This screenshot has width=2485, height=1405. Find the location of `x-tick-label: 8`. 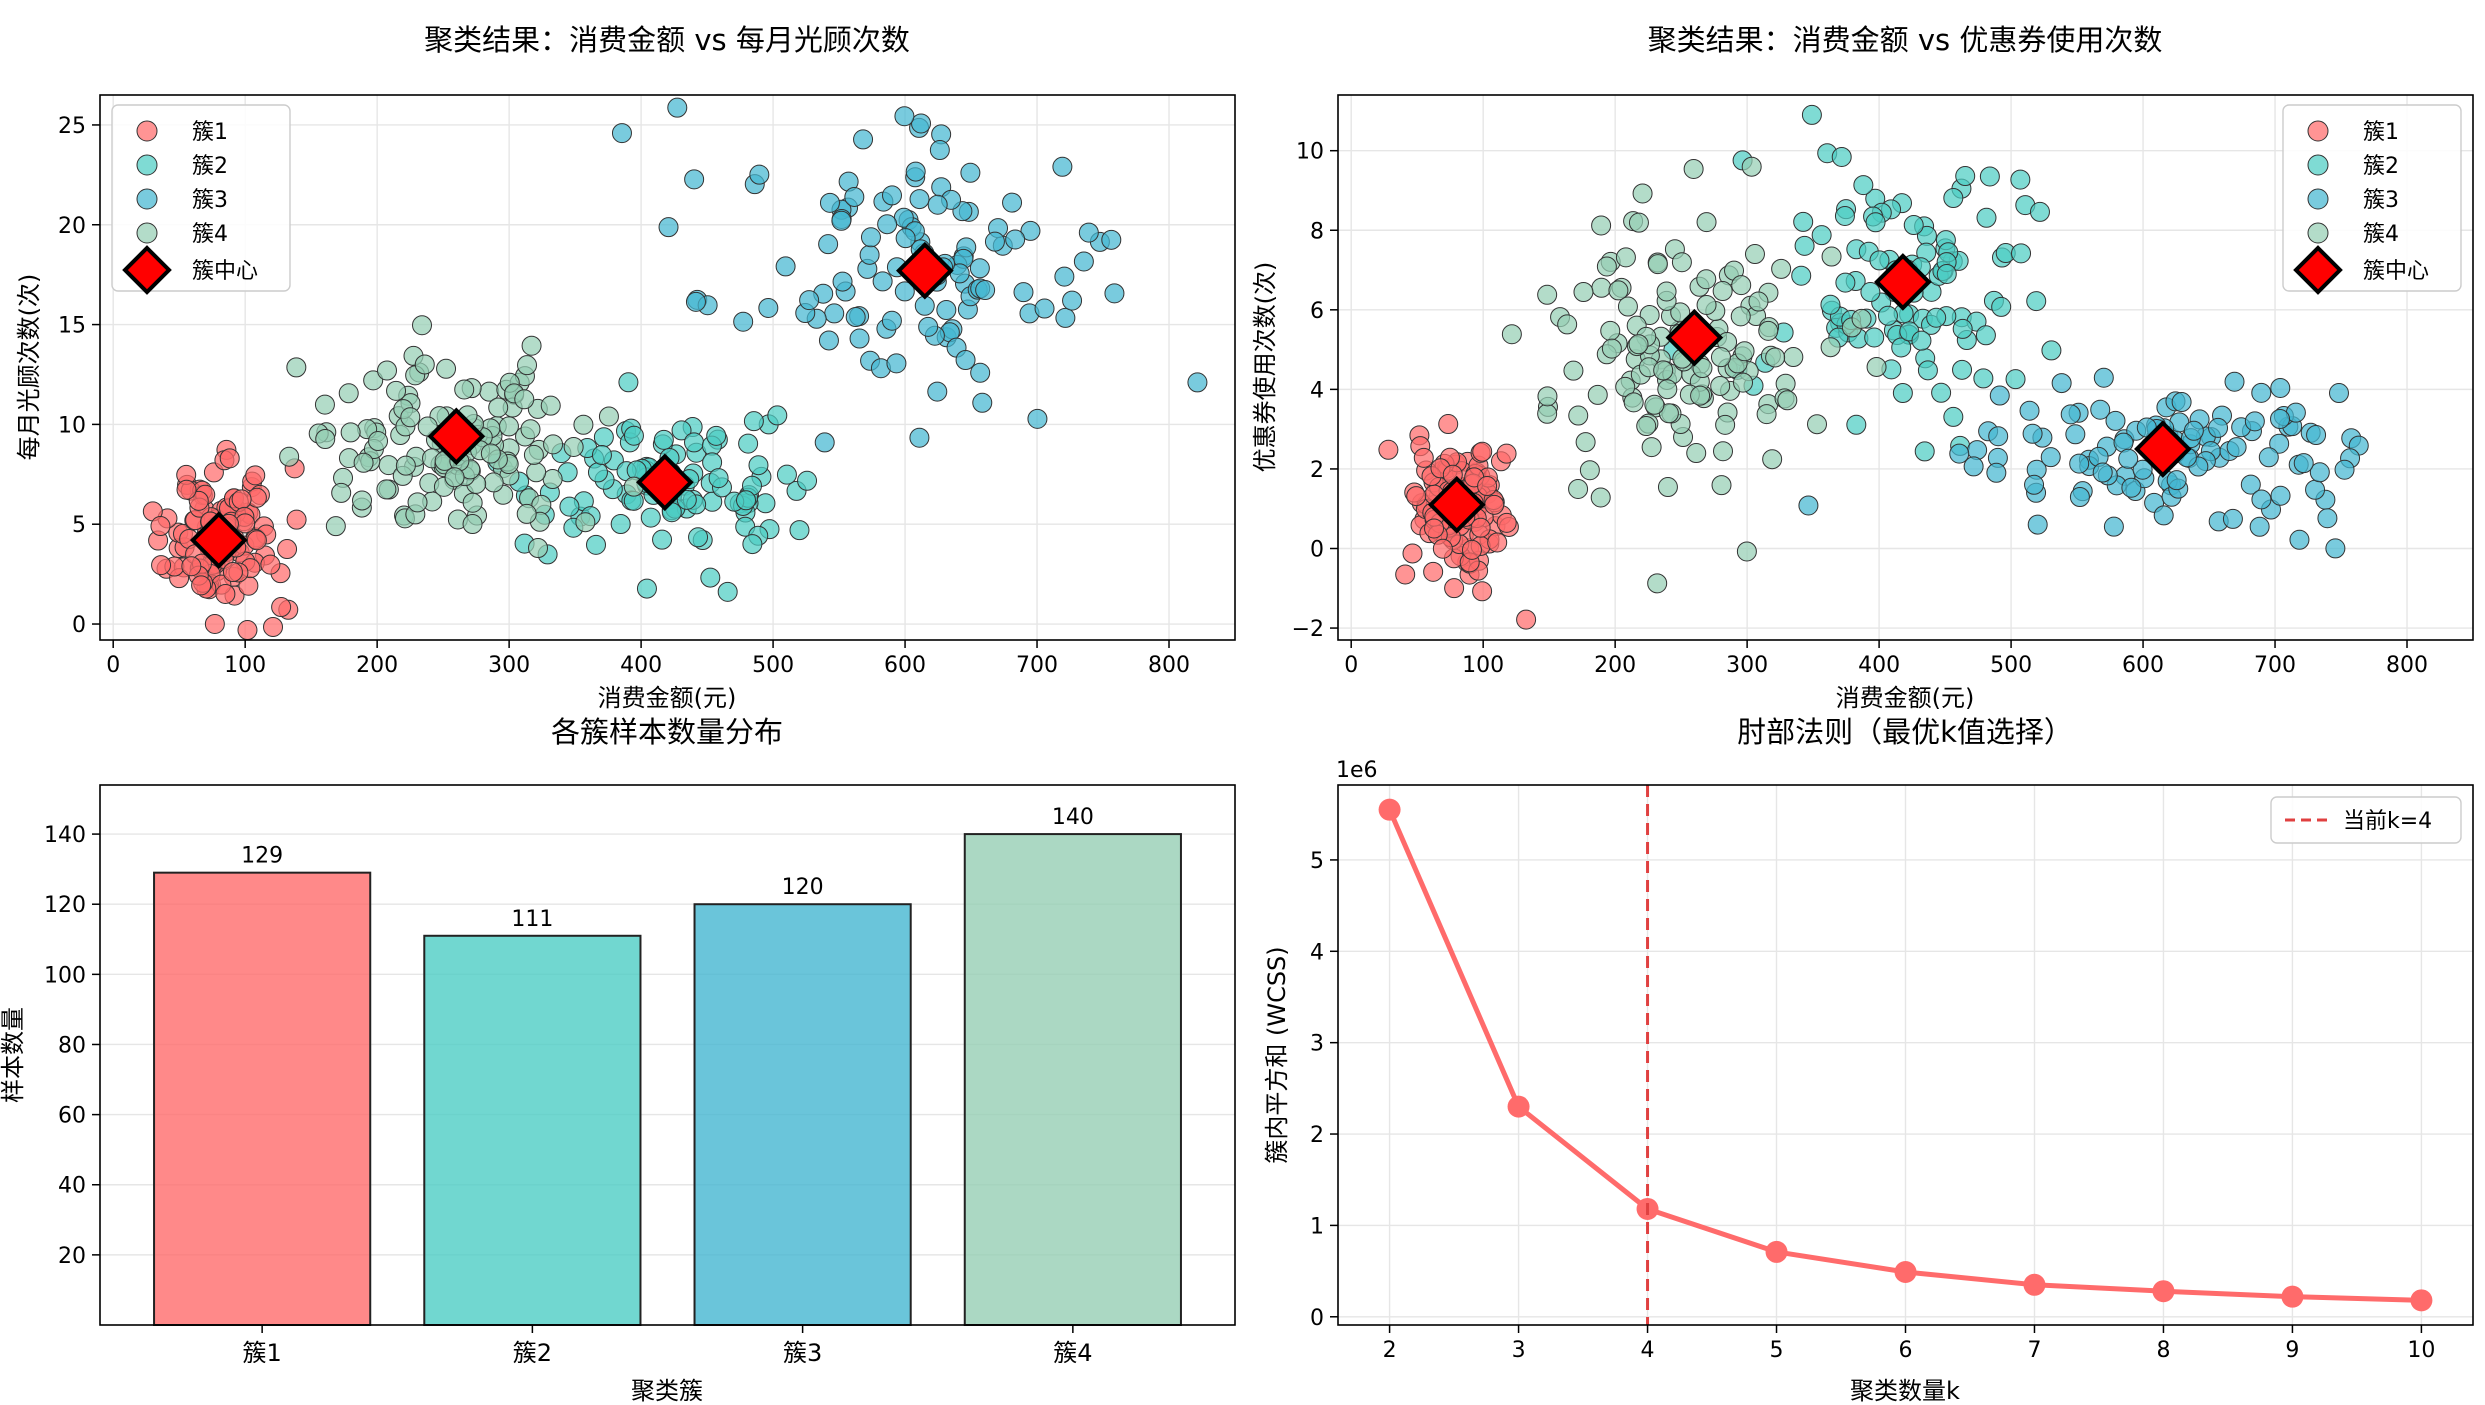

x-tick-label: 8 is located at coordinates (2163, 1350).